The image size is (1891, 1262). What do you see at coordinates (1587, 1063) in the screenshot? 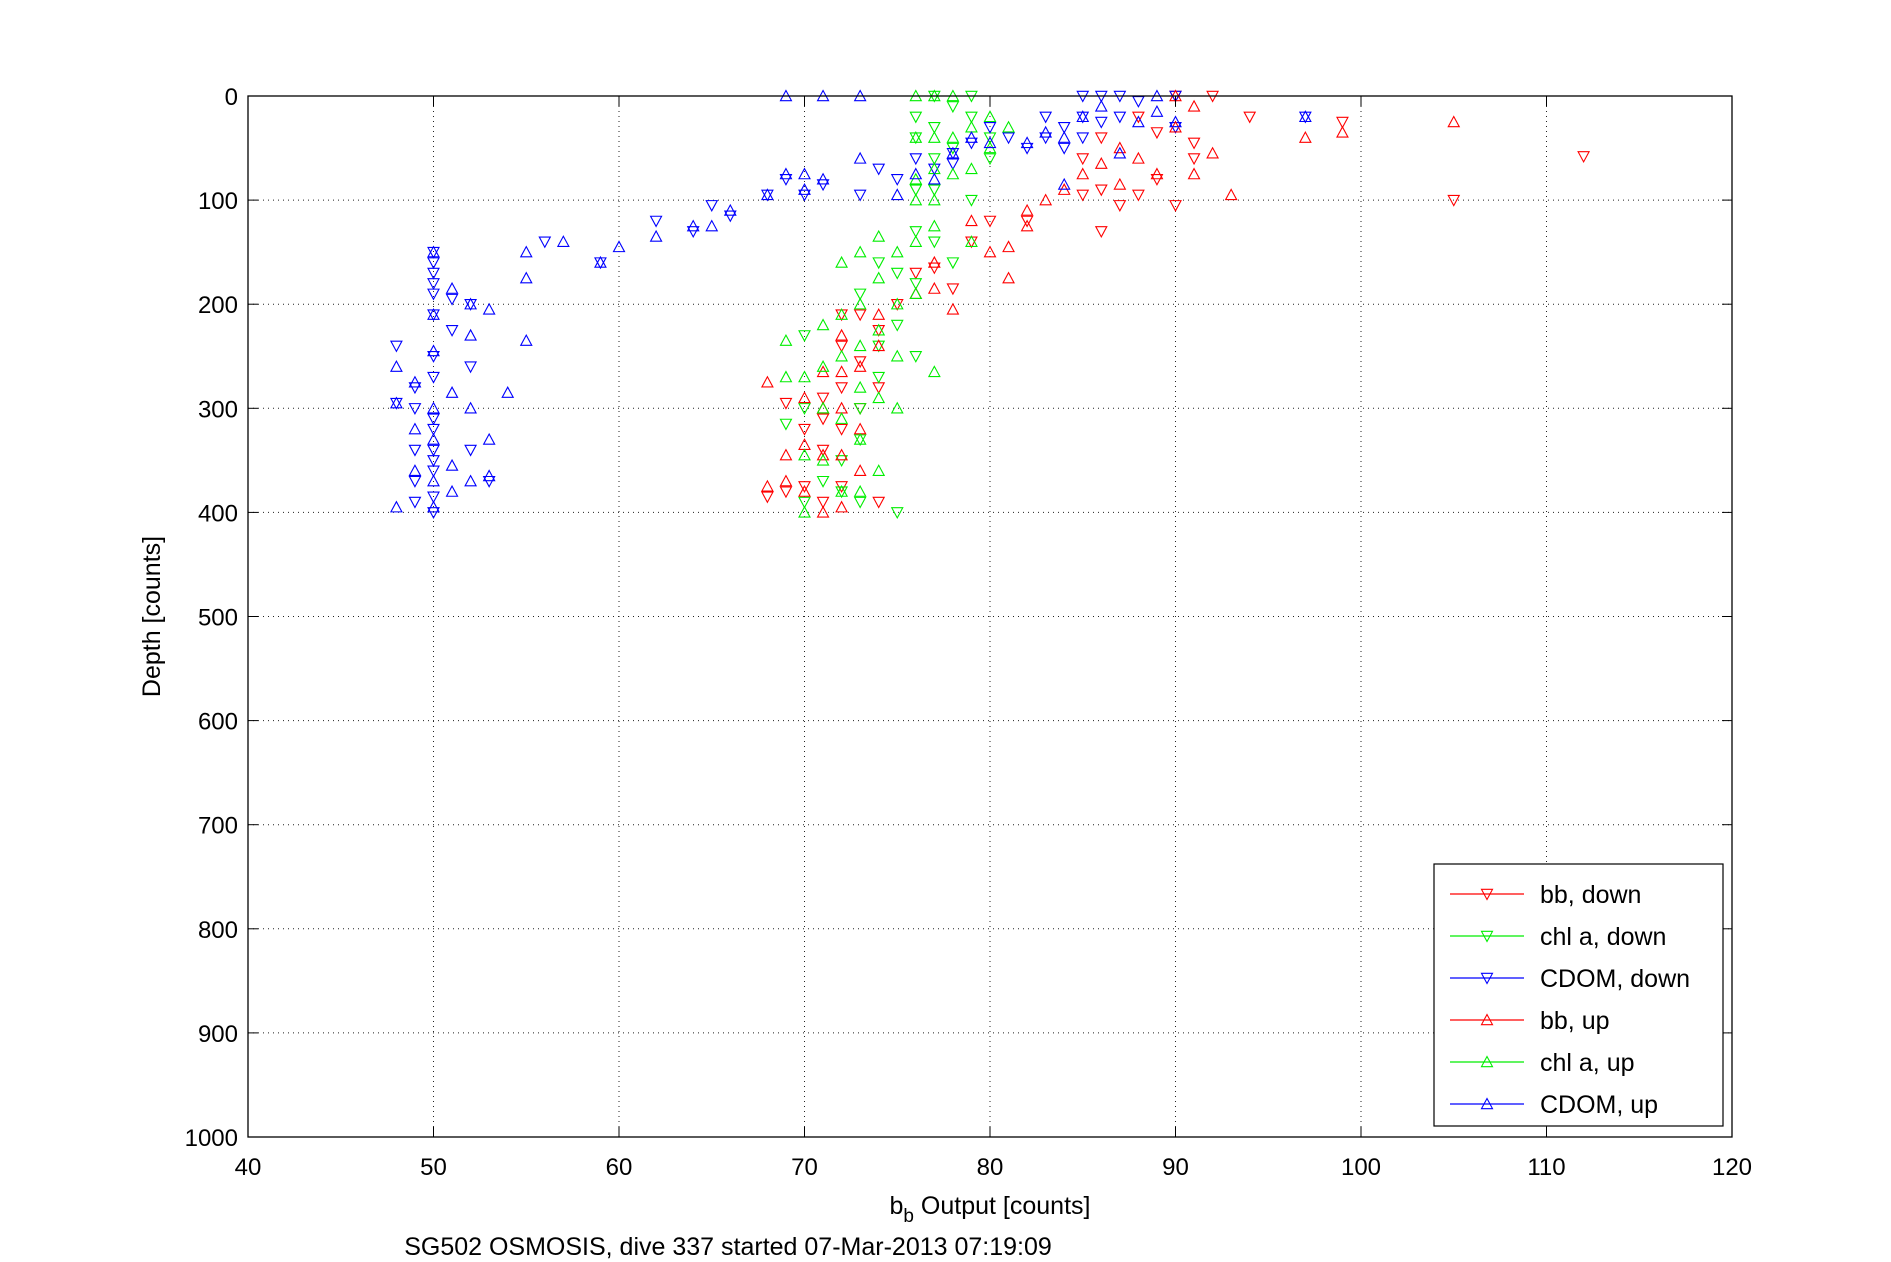
I see `legend-label: chl a, up` at bounding box center [1587, 1063].